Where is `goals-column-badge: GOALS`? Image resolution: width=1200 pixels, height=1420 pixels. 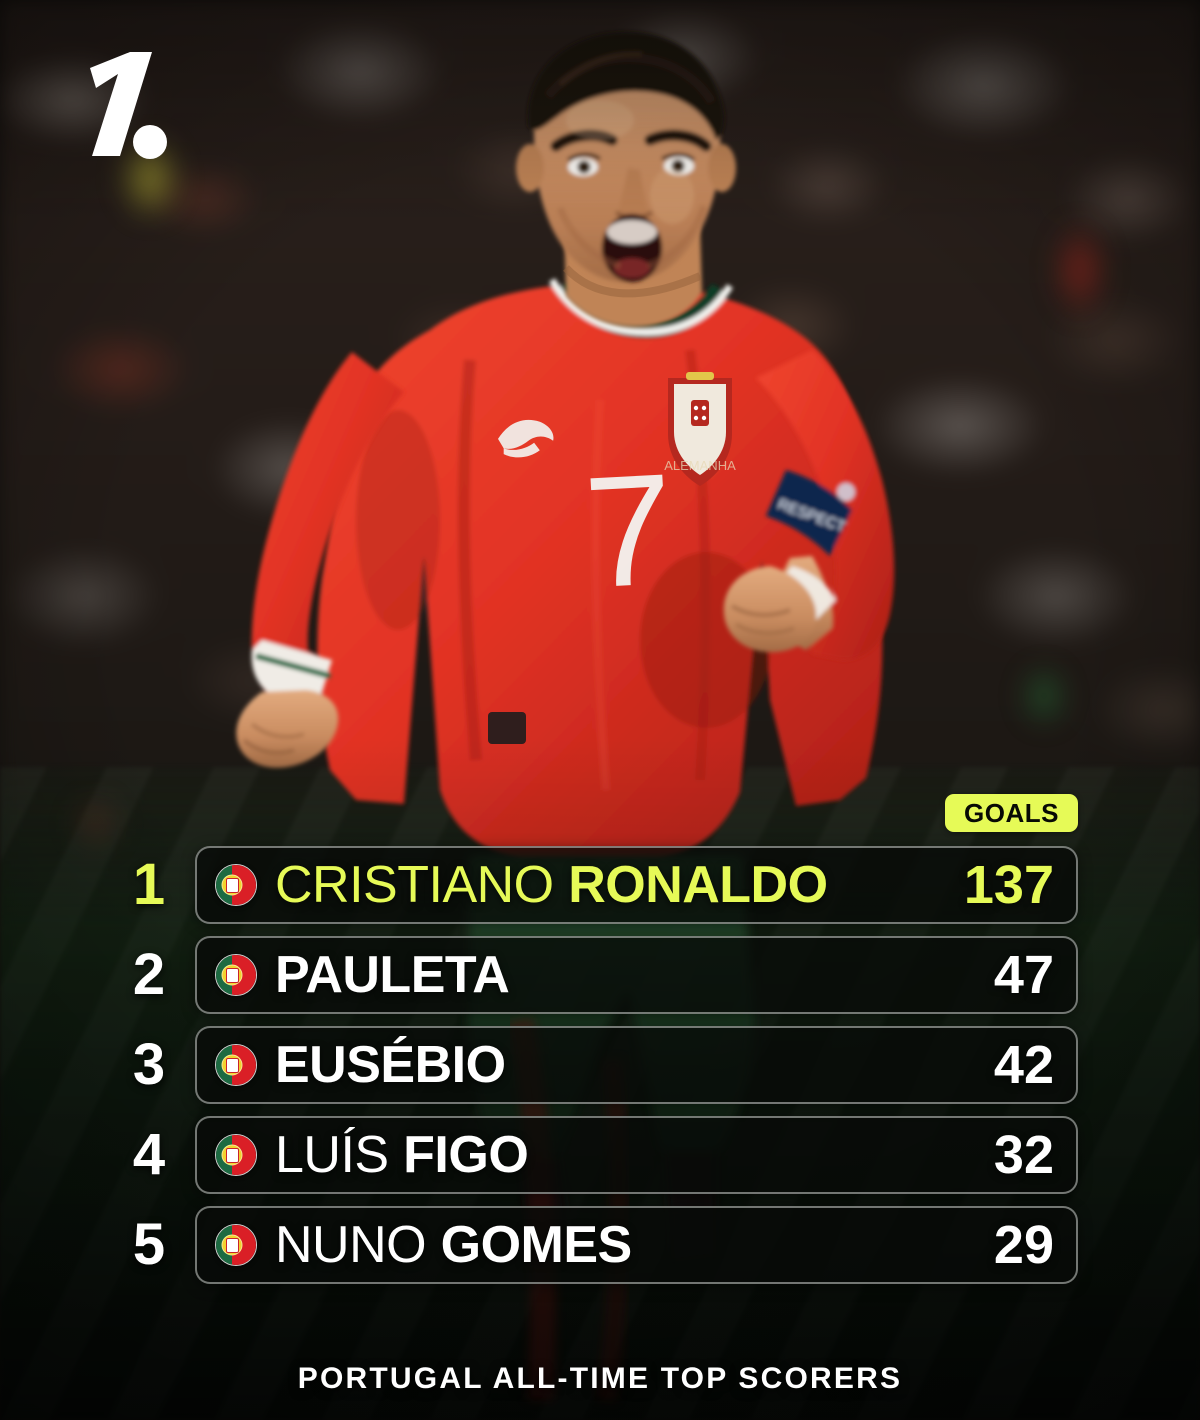
goals-column-badge: GOALS is located at coordinates (1011, 813).